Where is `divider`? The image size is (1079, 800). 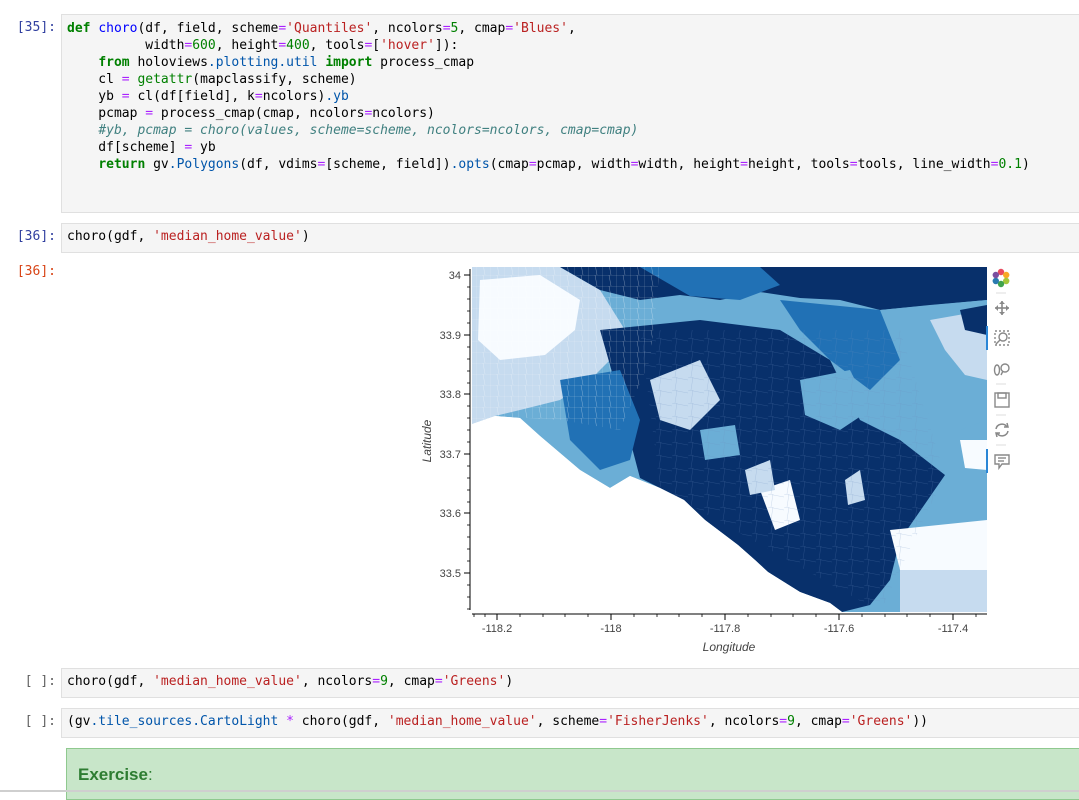
divider is located at coordinates (539, 791).